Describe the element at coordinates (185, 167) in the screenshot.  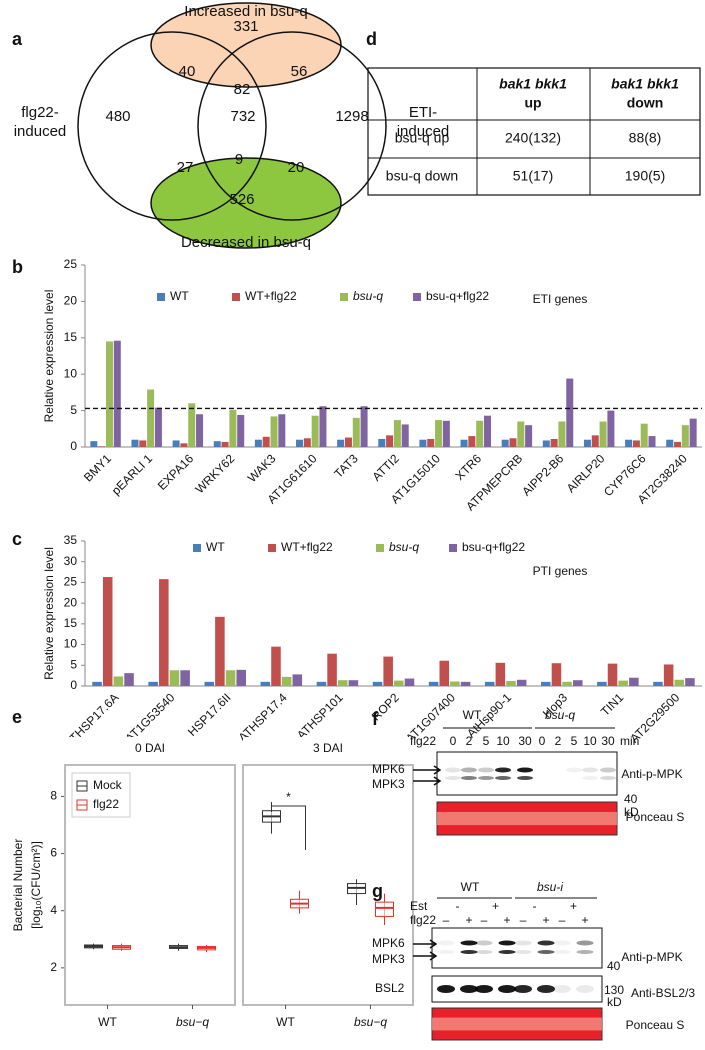
I see `venn-count: 27` at that location.